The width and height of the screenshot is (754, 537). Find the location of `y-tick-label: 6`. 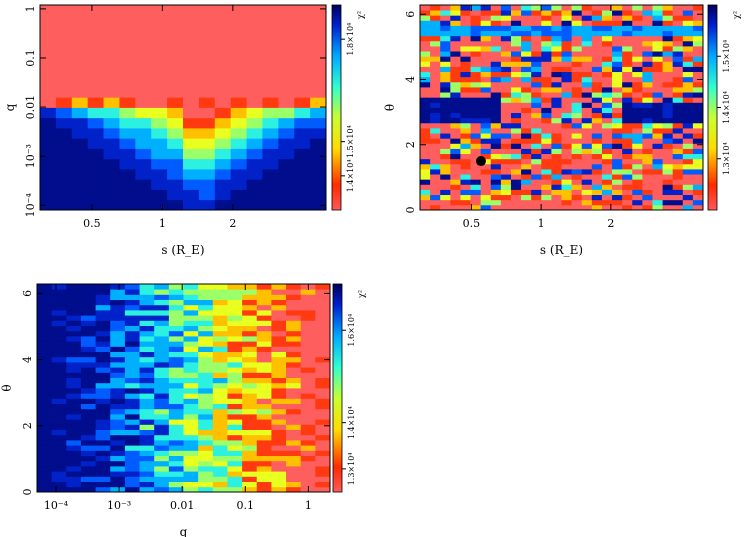

y-tick-label: 6 is located at coordinates (410, 14).